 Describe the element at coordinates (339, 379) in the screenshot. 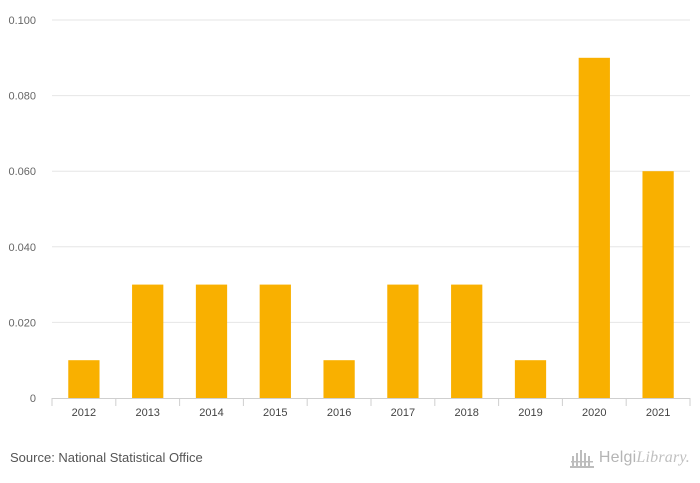

I see `bar-2016` at that location.